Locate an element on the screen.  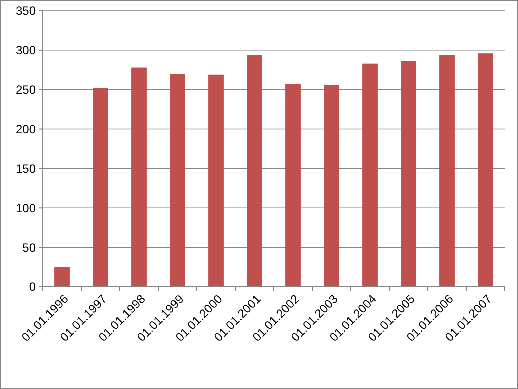
y-tick-label: 150 is located at coordinates (26, 169).